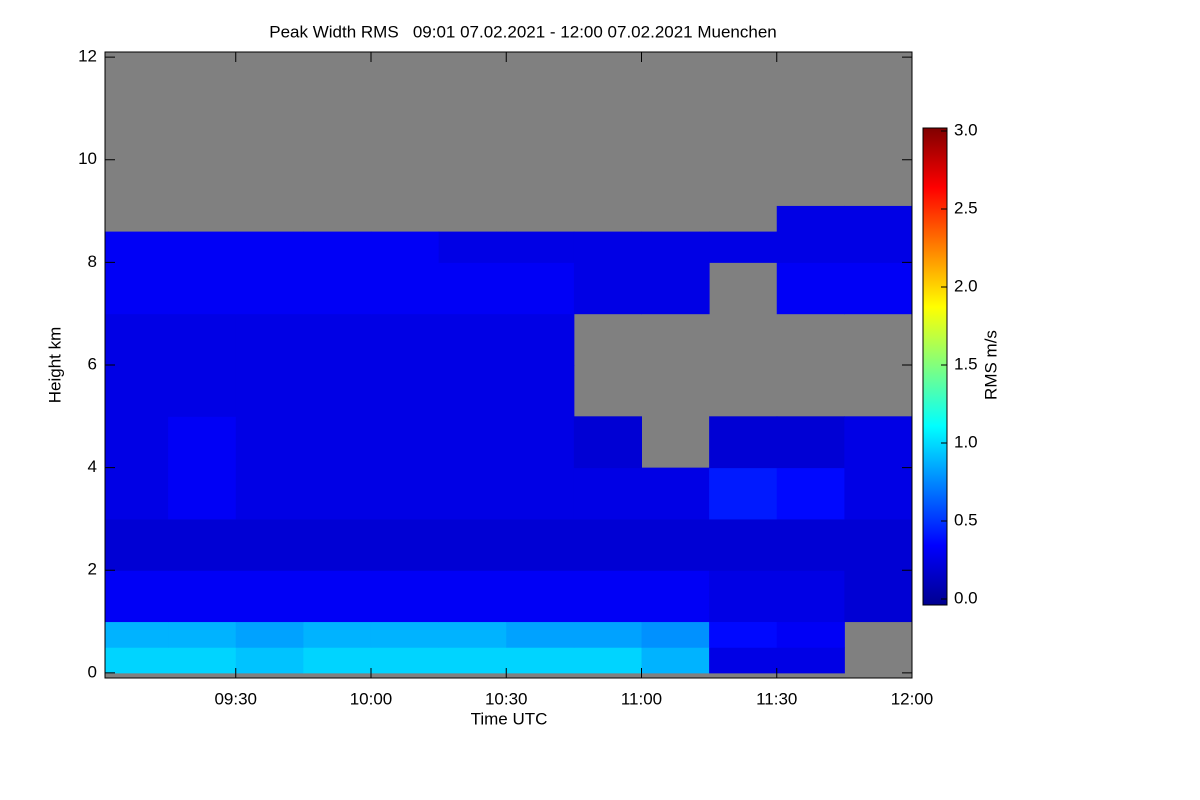 This screenshot has width=1200, height=800. I want to click on x-axis-label: Time UTC, so click(509, 718).